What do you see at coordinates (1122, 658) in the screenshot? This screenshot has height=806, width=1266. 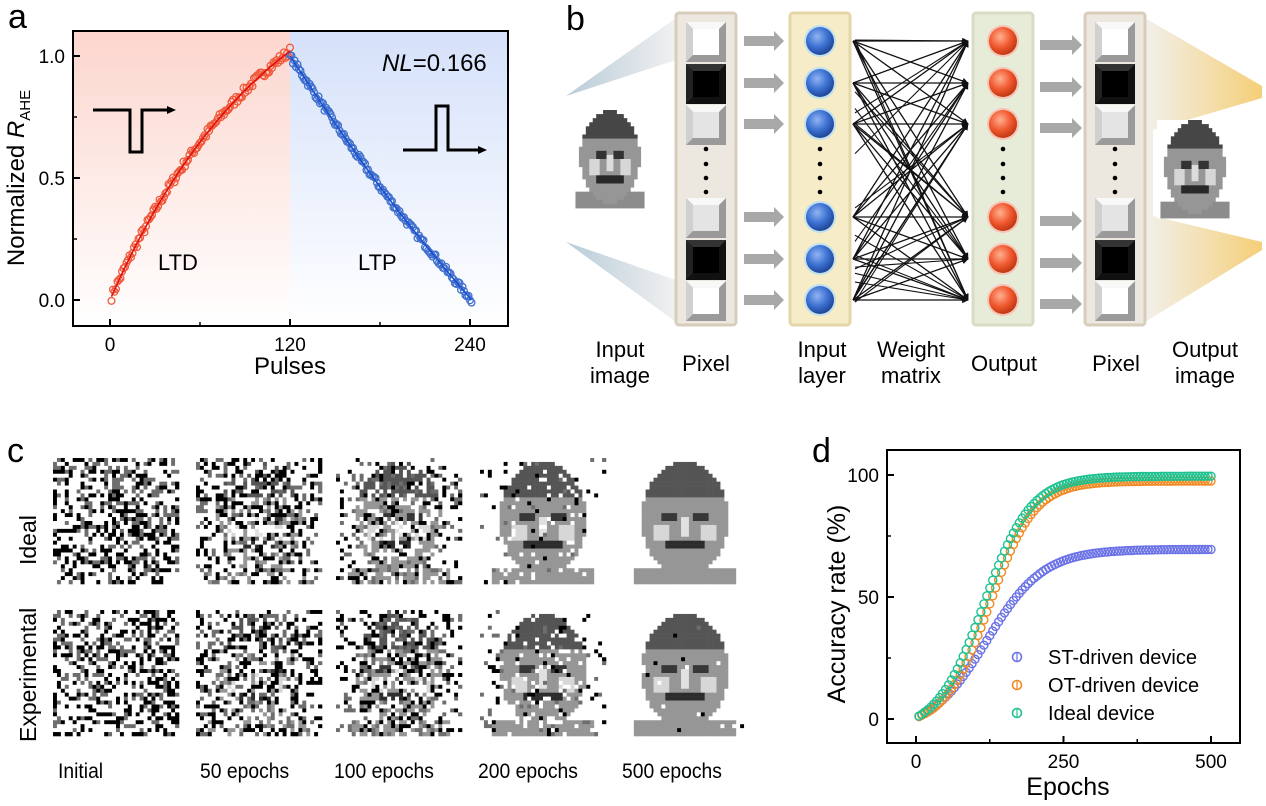 I see `legend-label: ST-driven device` at bounding box center [1122, 658].